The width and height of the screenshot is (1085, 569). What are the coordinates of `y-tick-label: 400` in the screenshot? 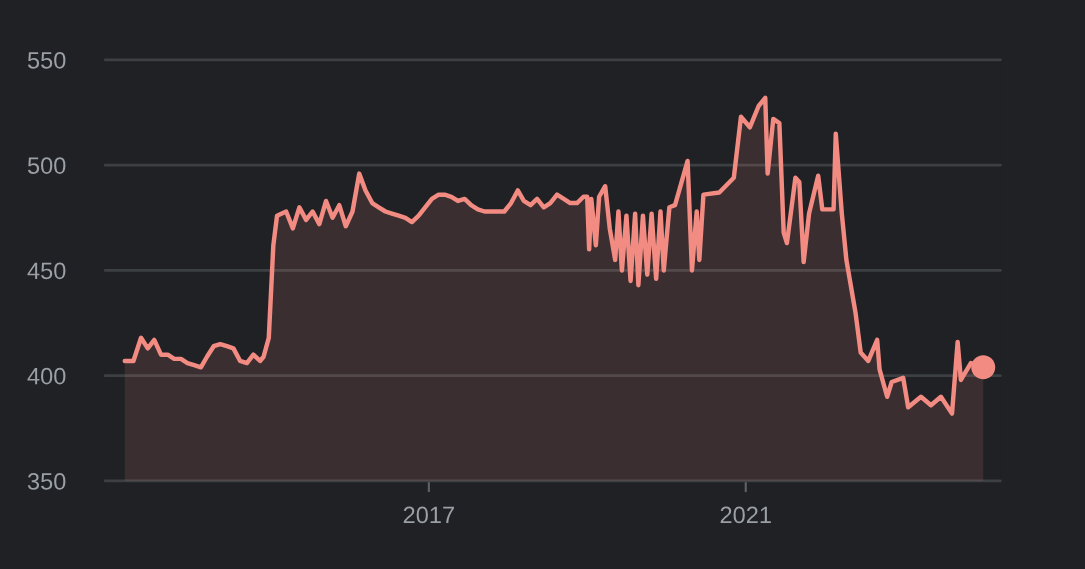 It's located at (46, 376).